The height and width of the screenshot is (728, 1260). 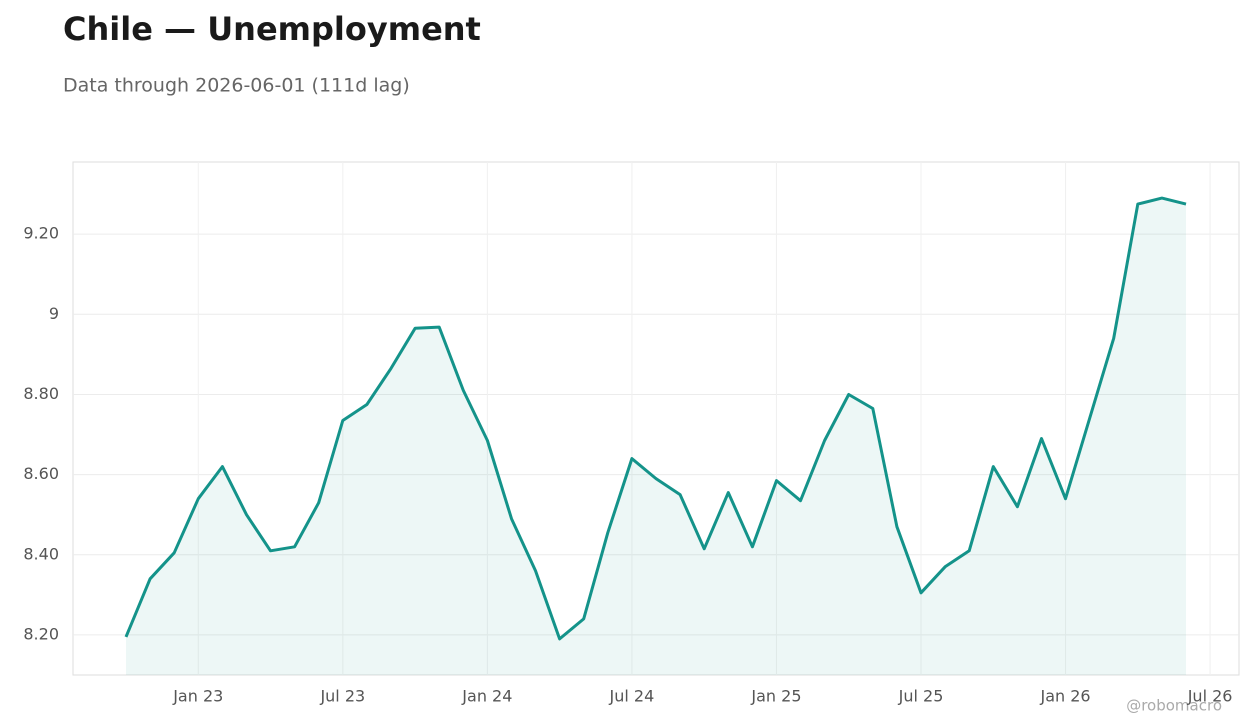 What do you see at coordinates (236, 86) in the screenshot?
I see `chart-subtitle: Data through 2026-06-01 (111d lag)` at bounding box center [236, 86].